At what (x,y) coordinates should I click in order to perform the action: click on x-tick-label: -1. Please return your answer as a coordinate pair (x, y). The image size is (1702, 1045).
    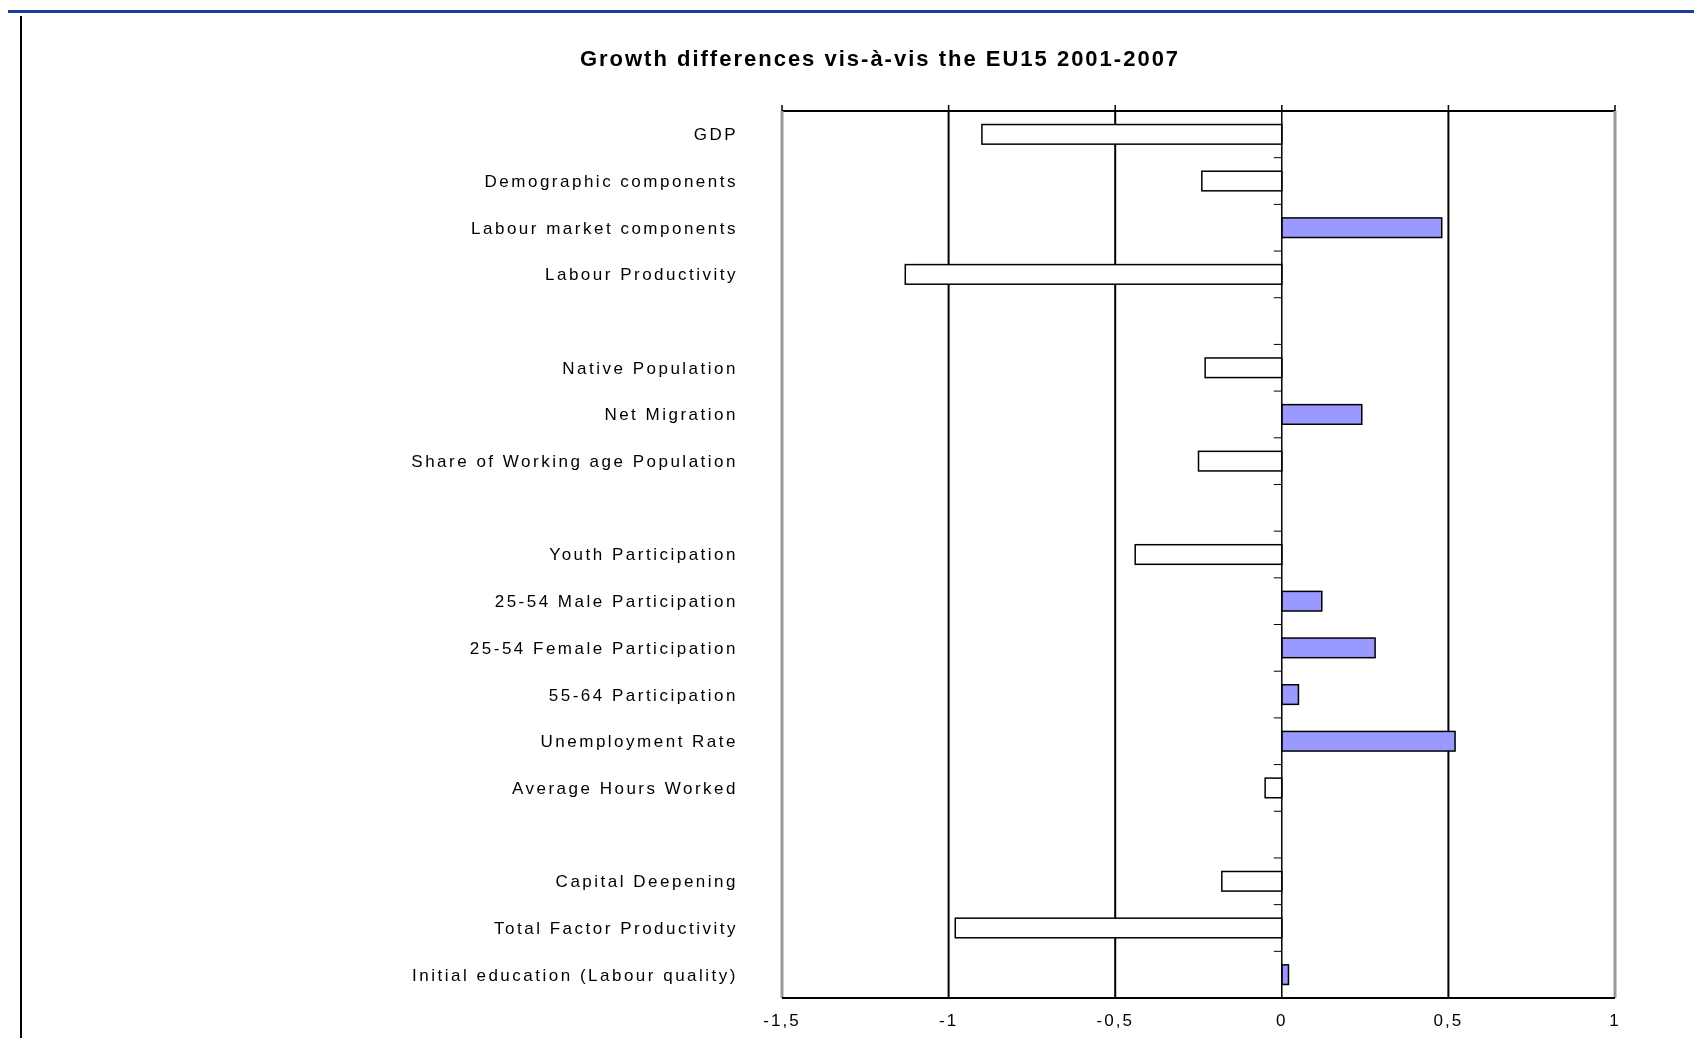
    Looking at the image, I should click on (949, 1020).